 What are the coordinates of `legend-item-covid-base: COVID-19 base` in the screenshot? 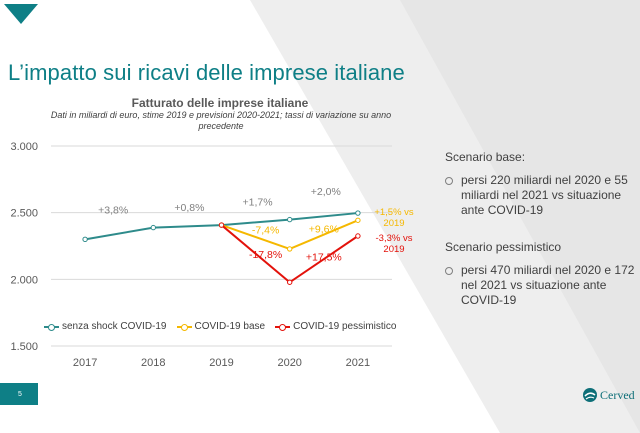 It's located at (221, 326).